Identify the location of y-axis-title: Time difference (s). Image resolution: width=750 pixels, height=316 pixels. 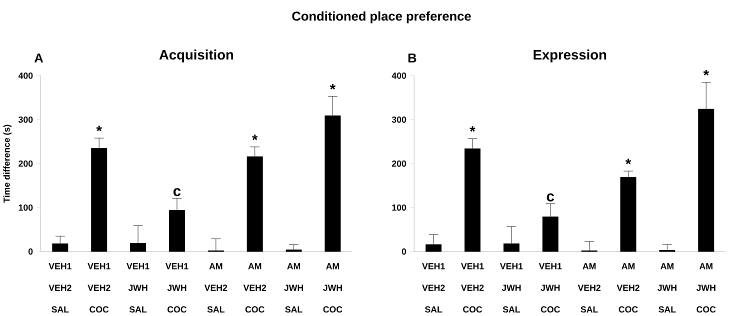
(7, 163).